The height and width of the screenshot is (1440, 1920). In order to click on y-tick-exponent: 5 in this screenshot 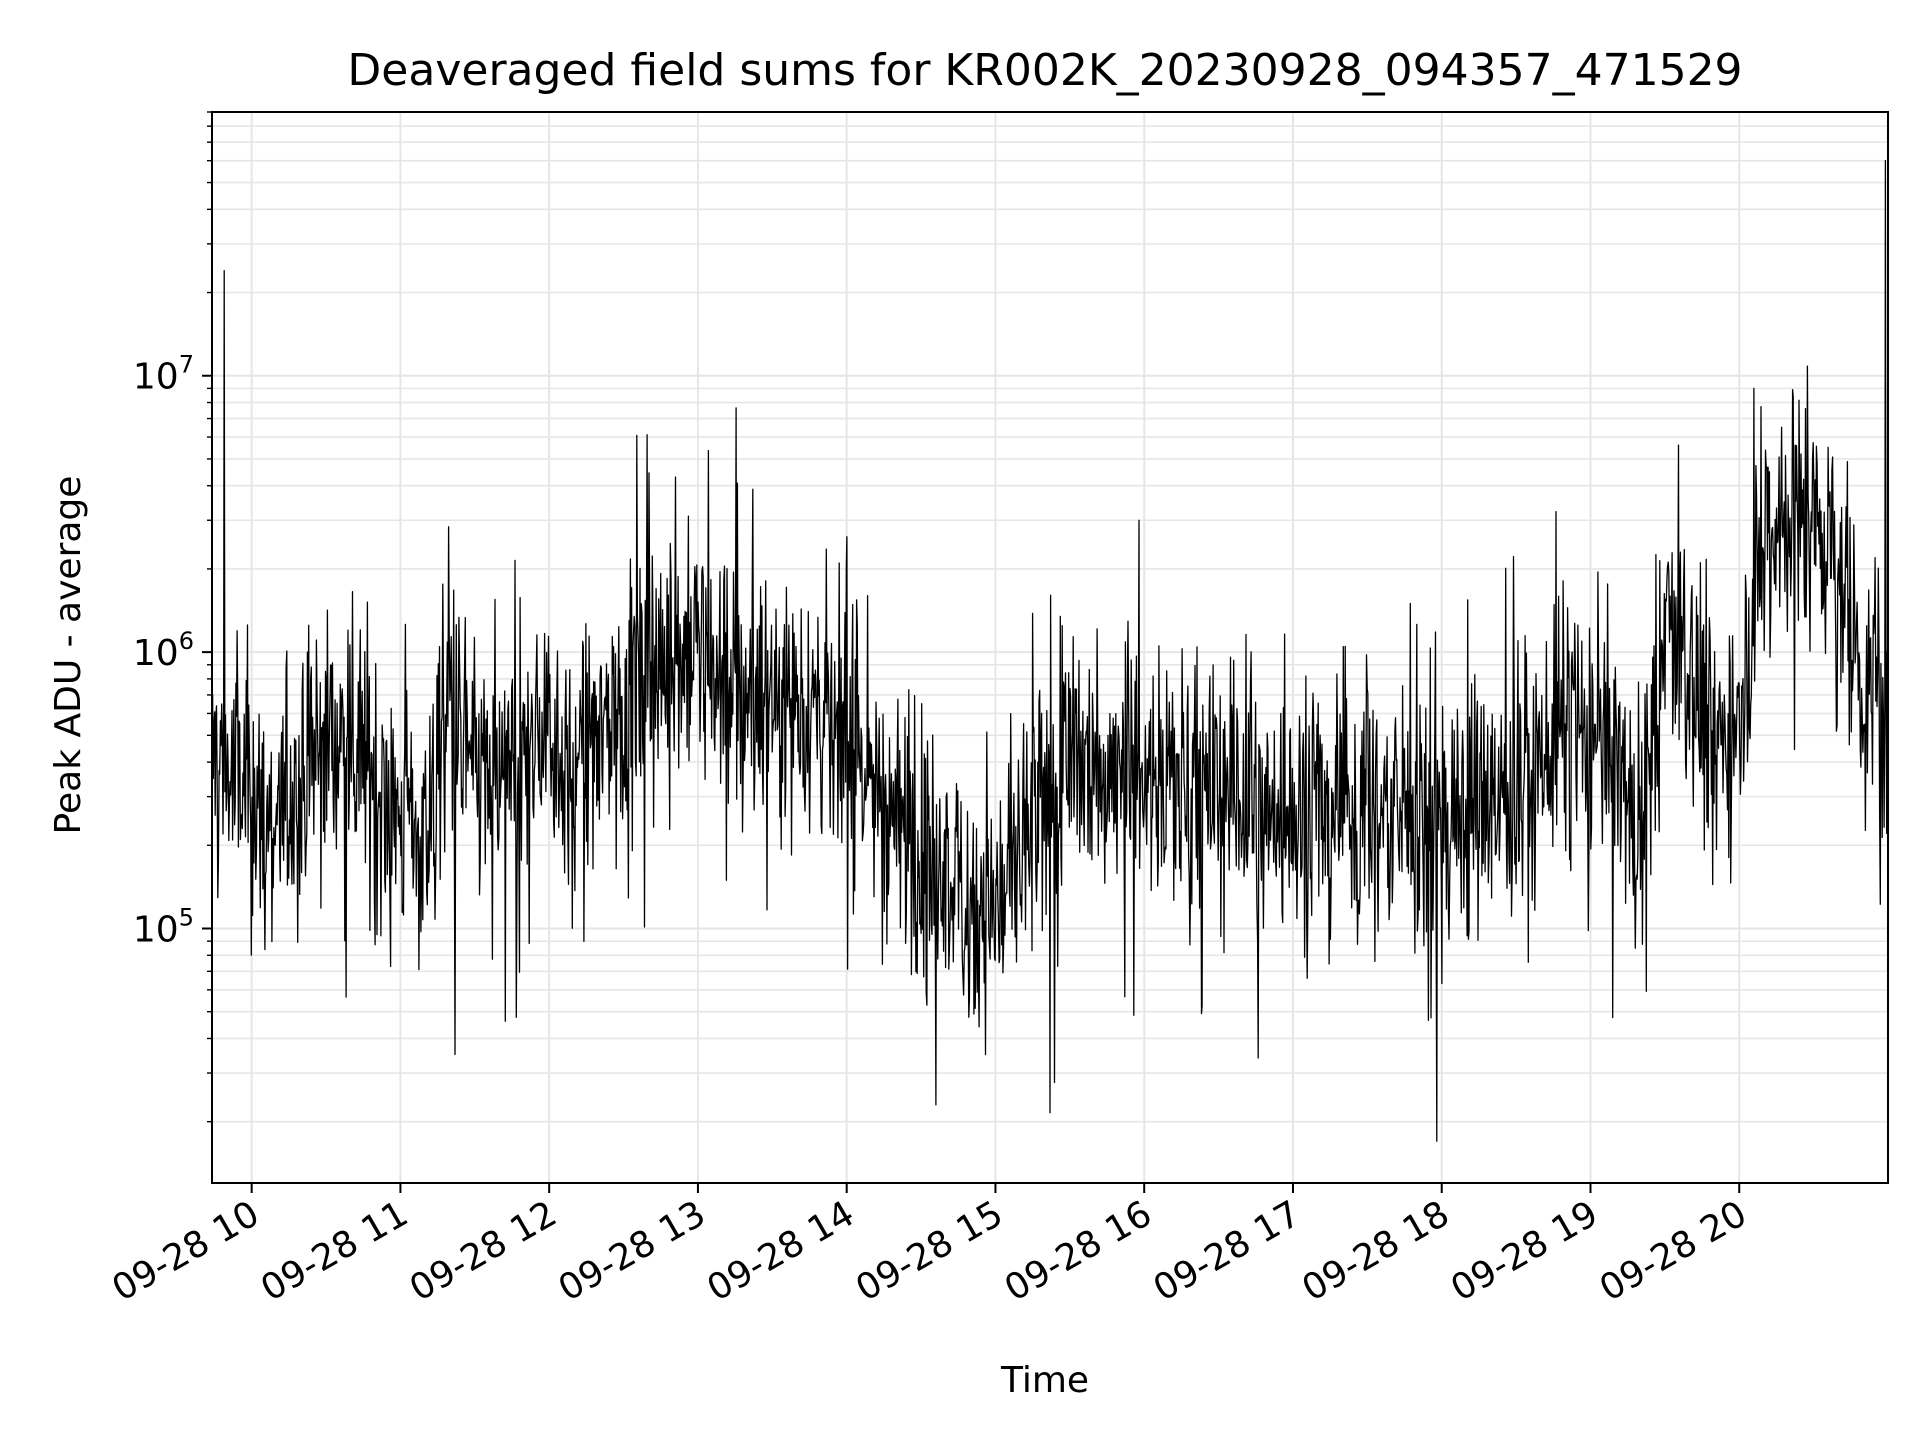, I will do `click(186, 918)`.